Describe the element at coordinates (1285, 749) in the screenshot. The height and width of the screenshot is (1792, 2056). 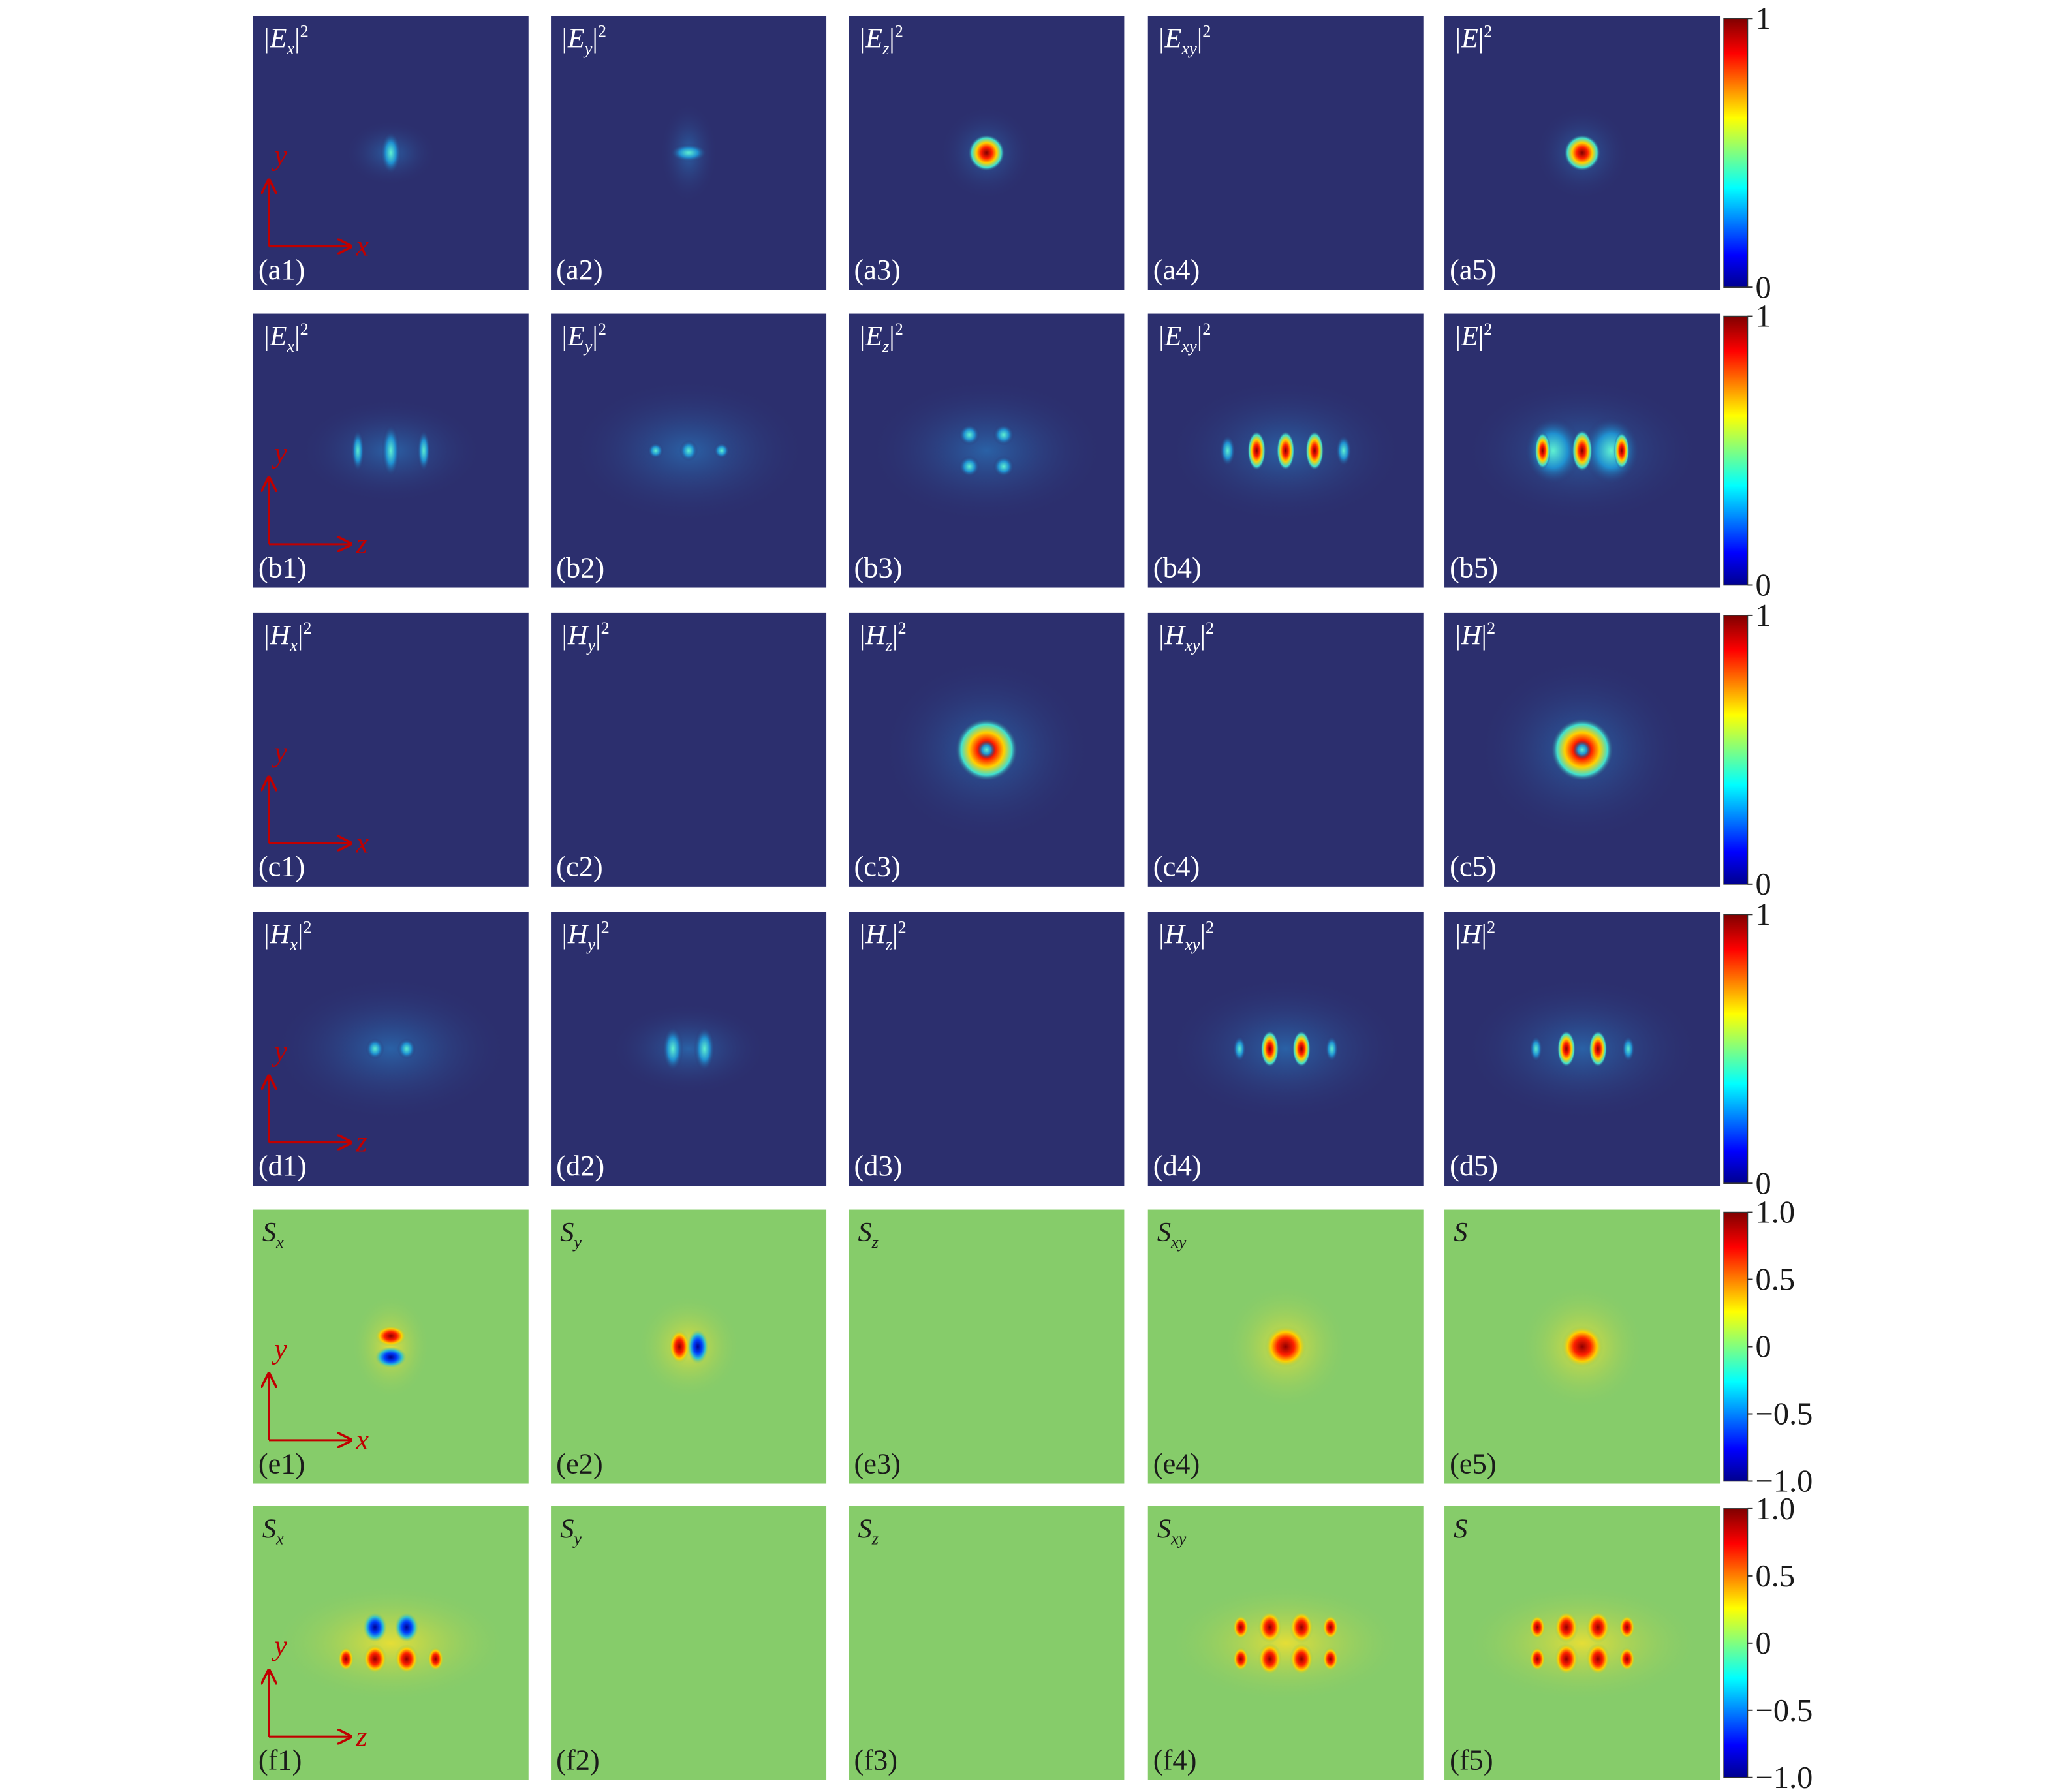
I see `panel: |Hxy|2 (c4)` at that location.